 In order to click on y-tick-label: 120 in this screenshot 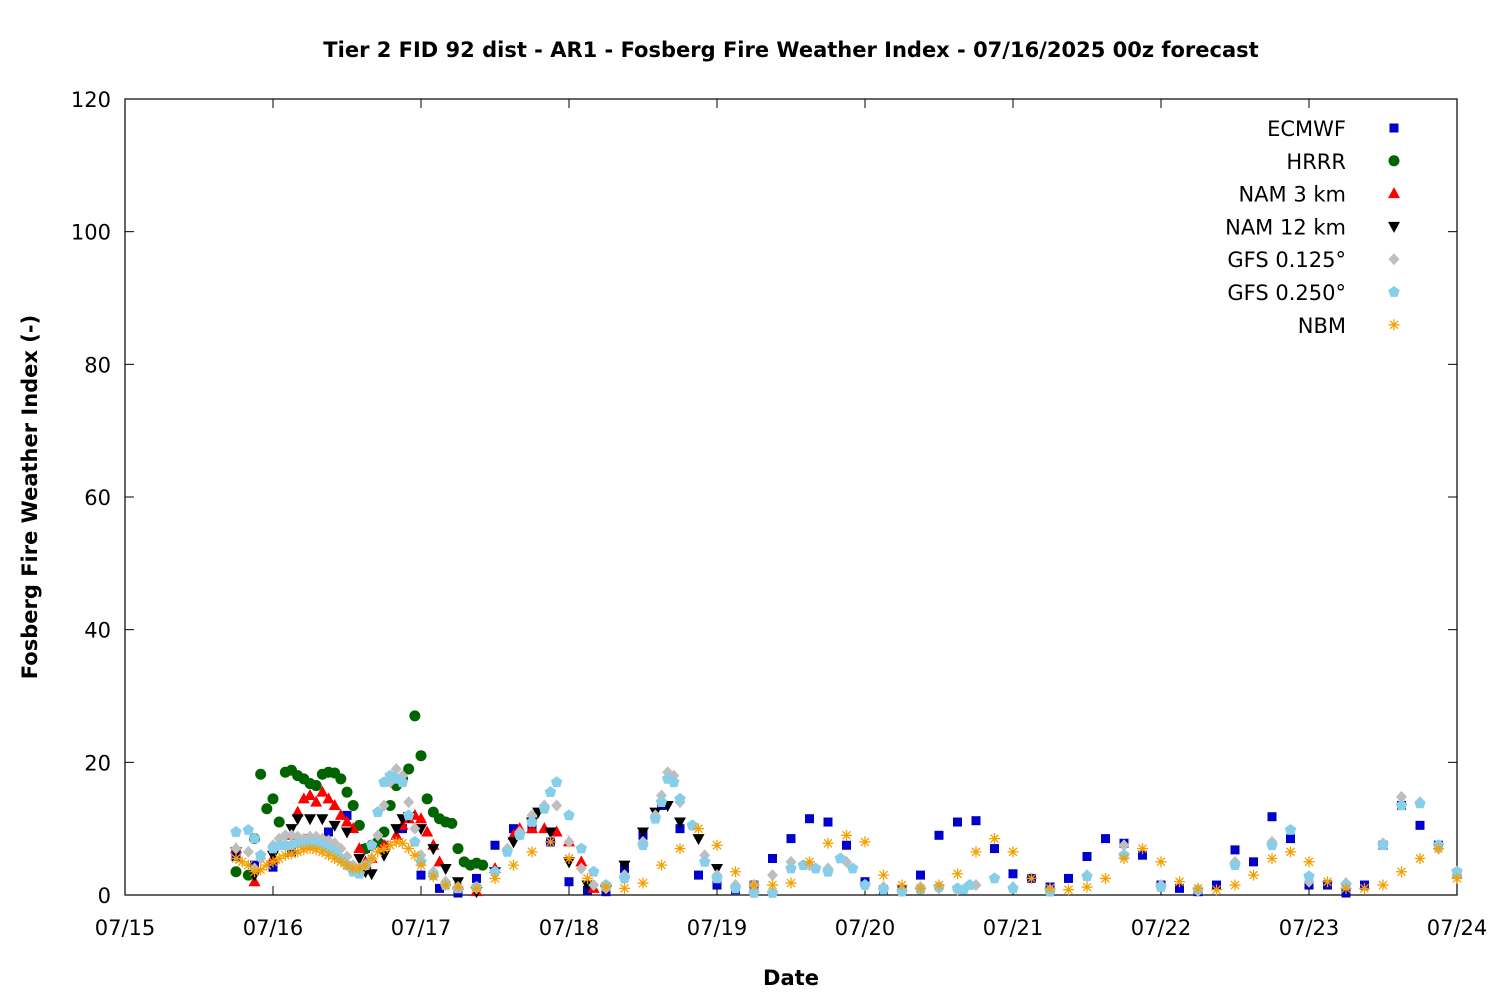, I will do `click(91, 100)`.